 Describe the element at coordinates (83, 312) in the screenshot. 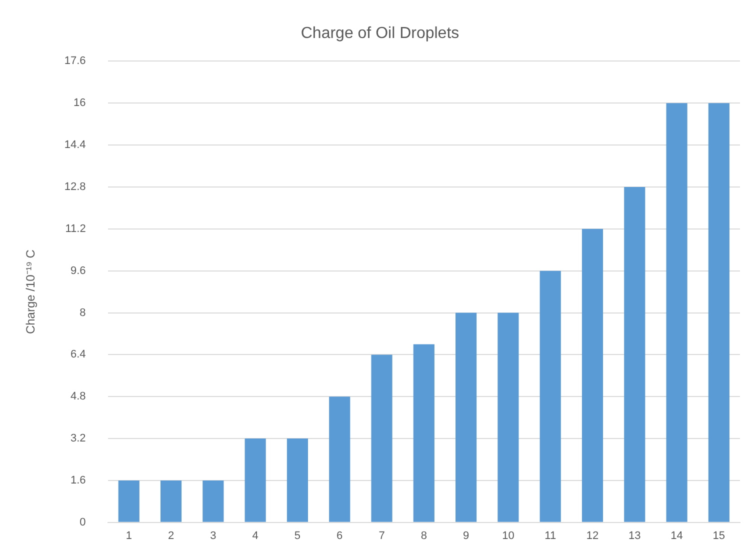

I see `y-tick-label: 8` at that location.